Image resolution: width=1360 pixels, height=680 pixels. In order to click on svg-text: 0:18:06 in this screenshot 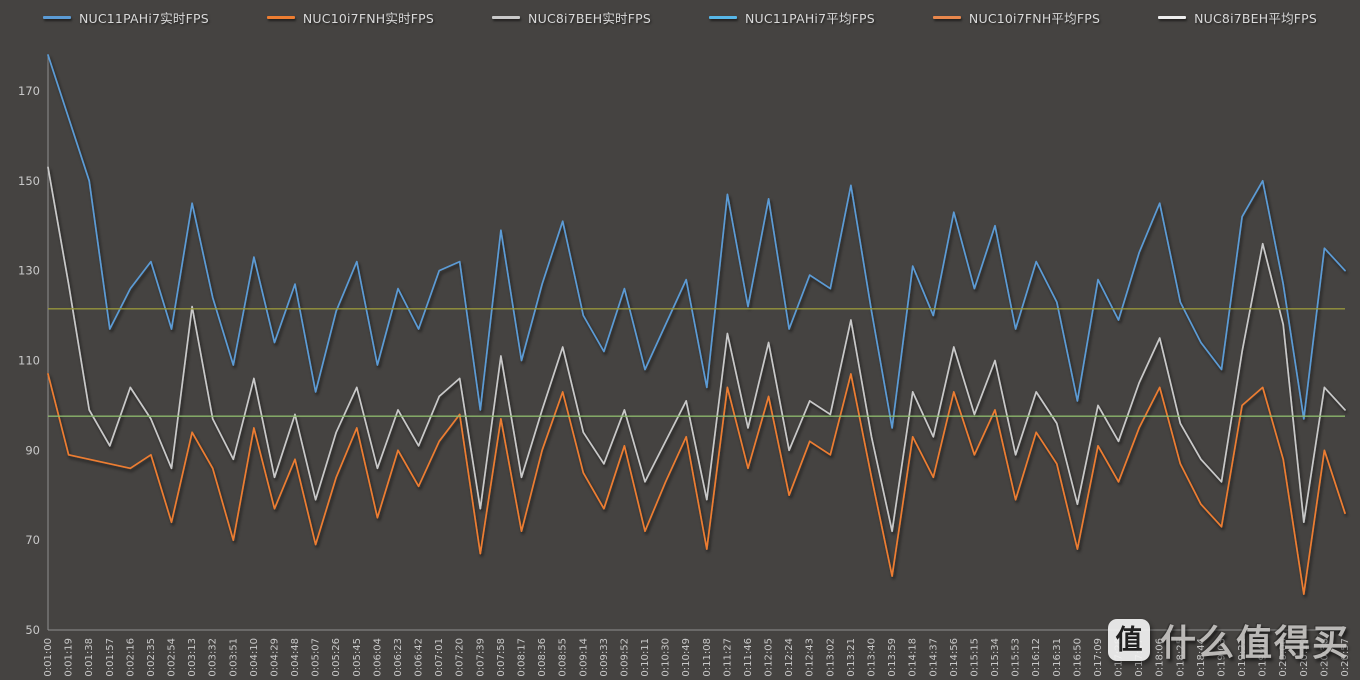, I will do `click(1160, 657)`.